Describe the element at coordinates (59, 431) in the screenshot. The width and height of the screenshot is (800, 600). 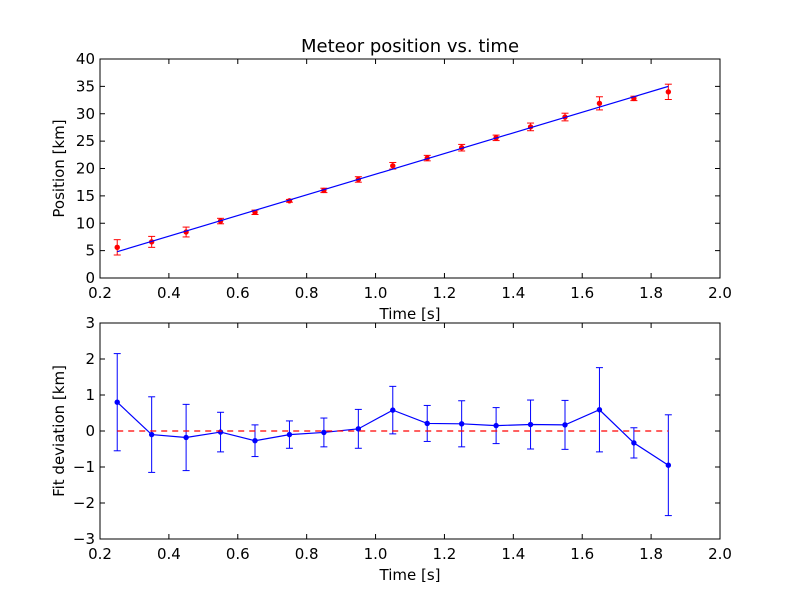
I see `y-axis-label: Fit deviation [km]` at that location.